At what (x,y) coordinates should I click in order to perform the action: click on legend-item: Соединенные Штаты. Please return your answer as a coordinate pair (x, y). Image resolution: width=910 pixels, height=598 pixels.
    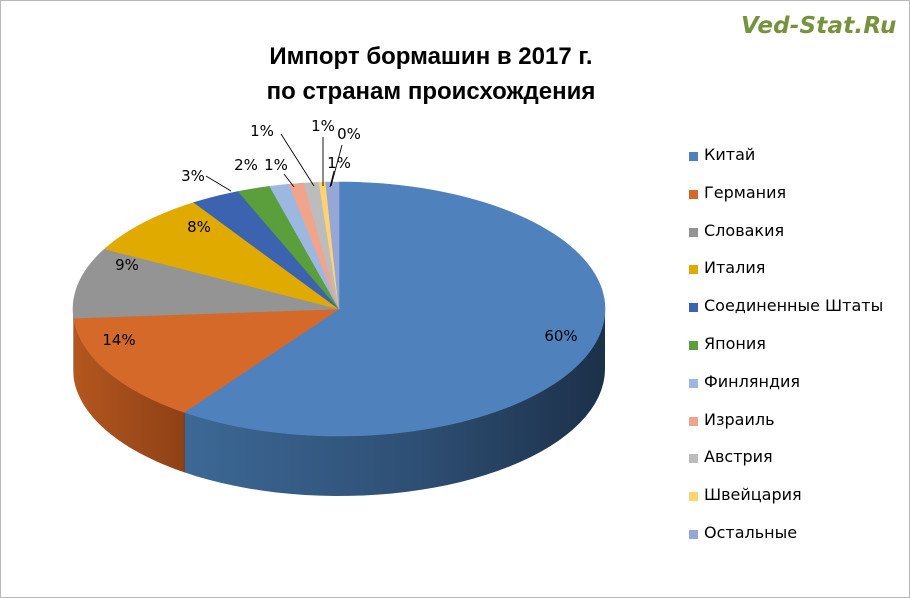
    Looking at the image, I should click on (796, 314).